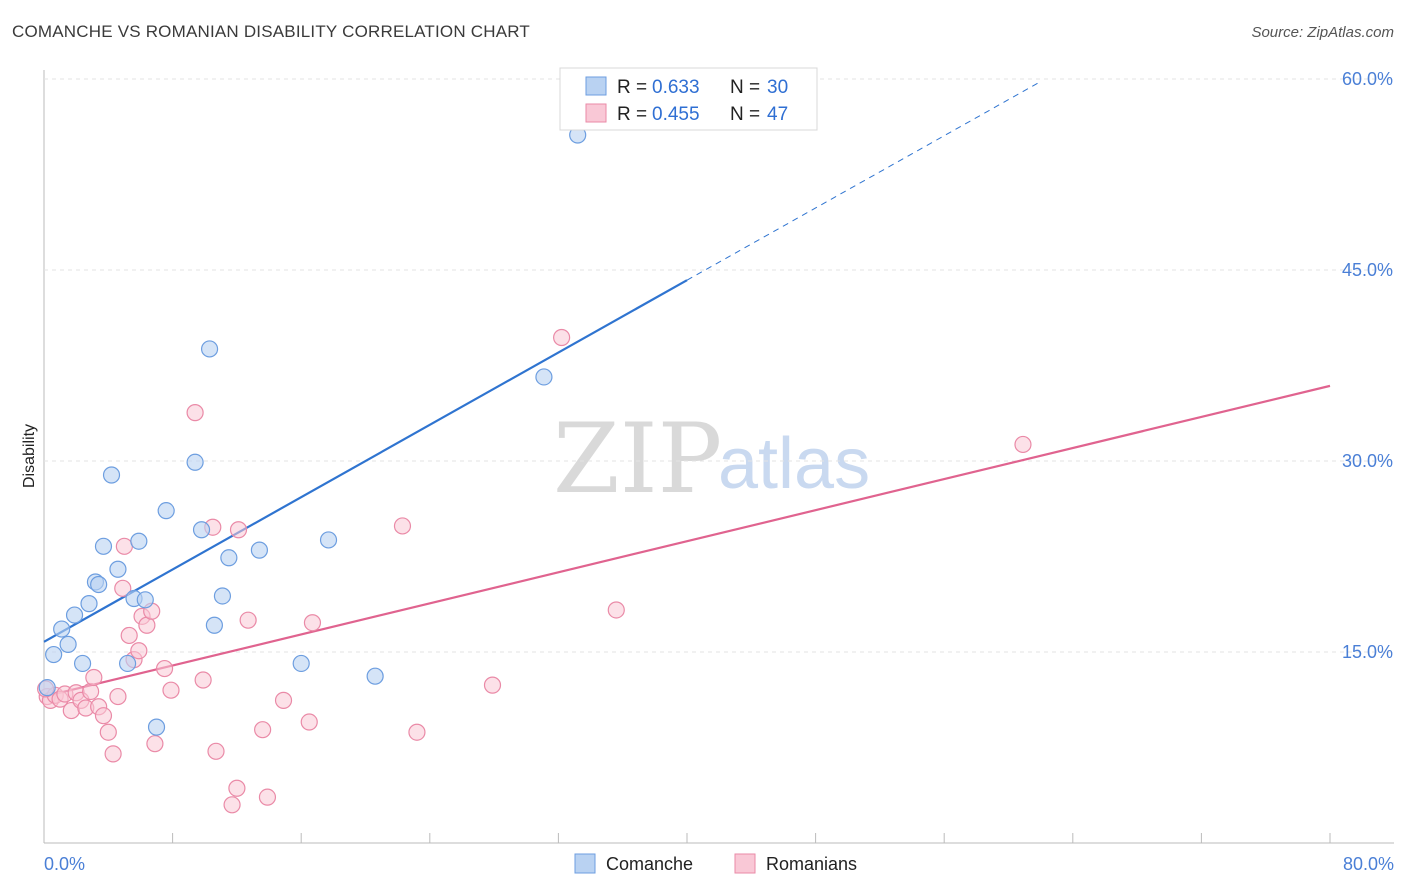  What do you see at coordinates (1367, 365) in the screenshot?
I see `y-tick-labels: 15.0% 30.0% 45.0% 60.0%` at bounding box center [1367, 365].